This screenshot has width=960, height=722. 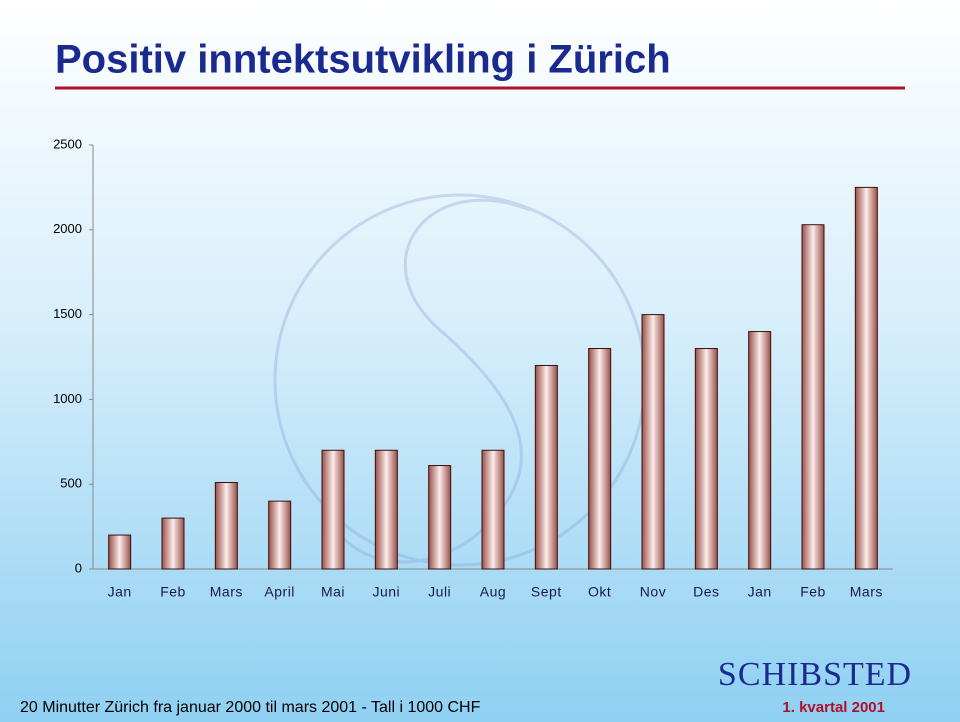 I want to click on x-tick-label: Okt, so click(x=599, y=592).